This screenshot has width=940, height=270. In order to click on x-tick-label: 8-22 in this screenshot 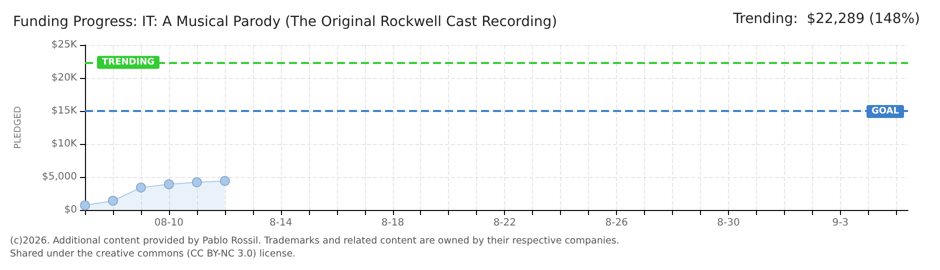, I will do `click(504, 223)`.